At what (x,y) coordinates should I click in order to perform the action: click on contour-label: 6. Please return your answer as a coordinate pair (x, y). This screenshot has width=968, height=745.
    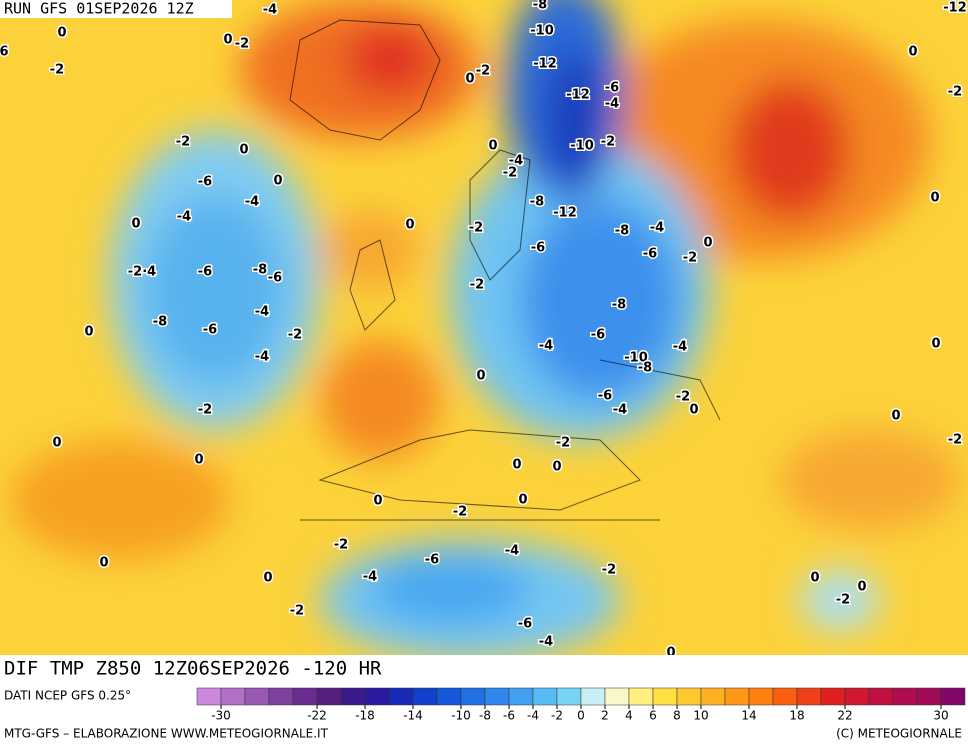
    Looking at the image, I should click on (4, 52).